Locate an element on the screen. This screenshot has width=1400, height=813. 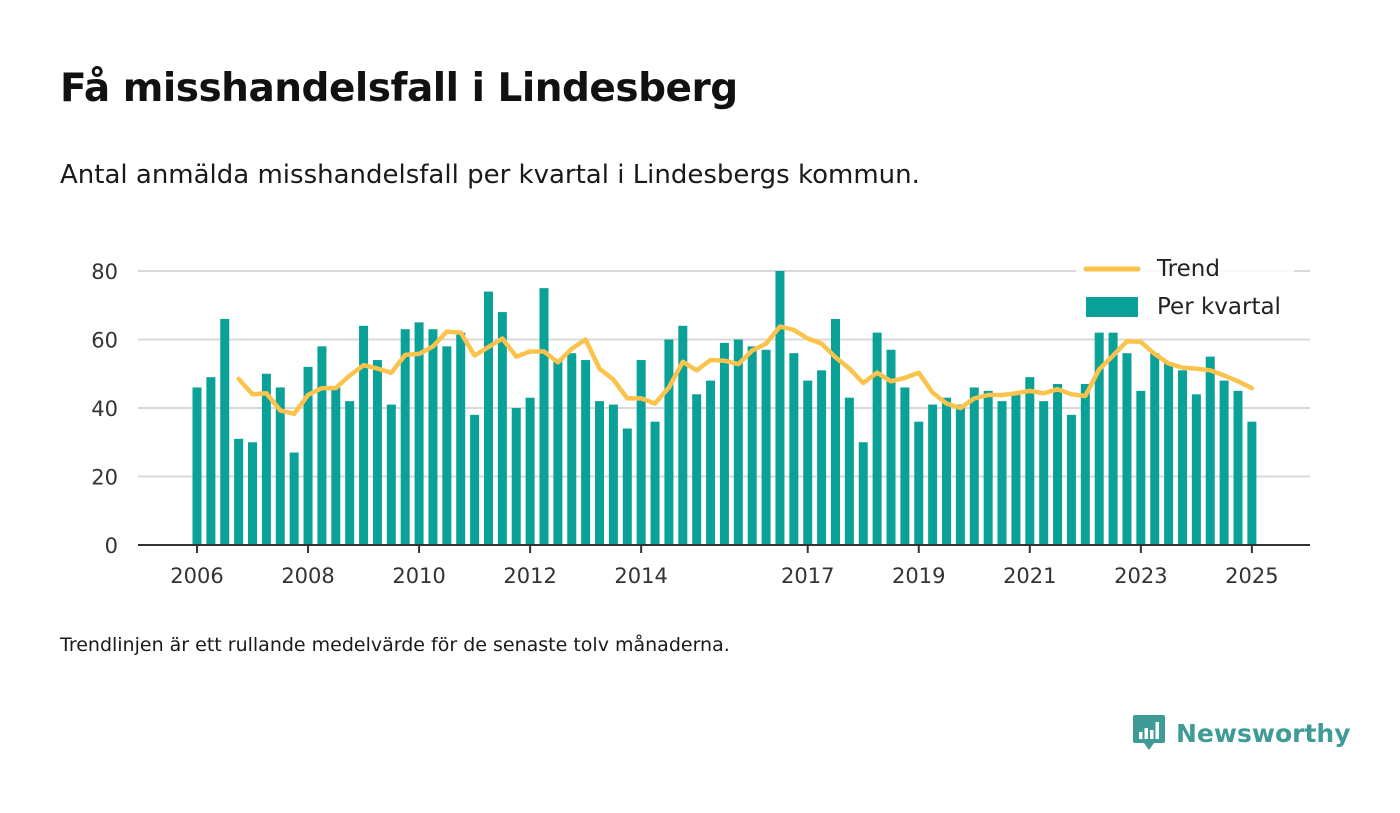
y-tick-label: 40 is located at coordinates (104, 409).